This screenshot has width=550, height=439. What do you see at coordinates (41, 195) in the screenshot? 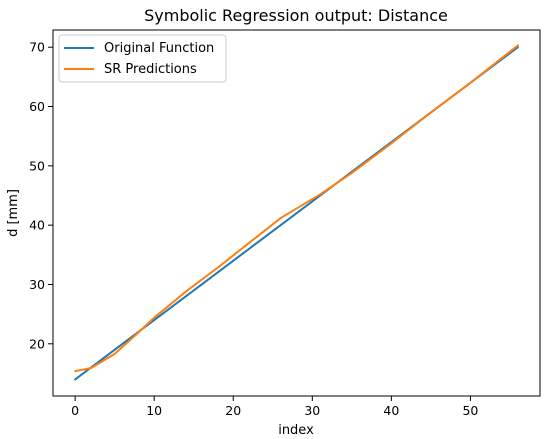
I see `y-axis: 20 30 40 50 60 70` at bounding box center [41, 195].